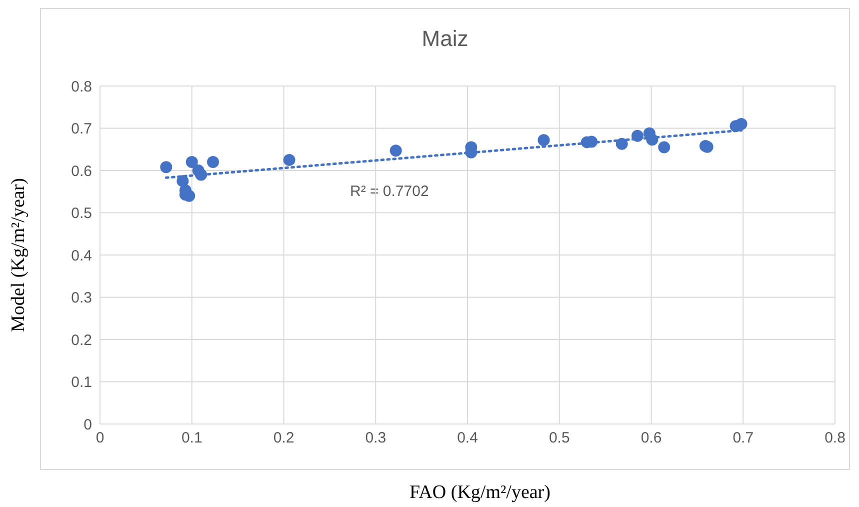  Describe the element at coordinates (81, 340) in the screenshot. I see `y-tick-label: 0.2` at that location.